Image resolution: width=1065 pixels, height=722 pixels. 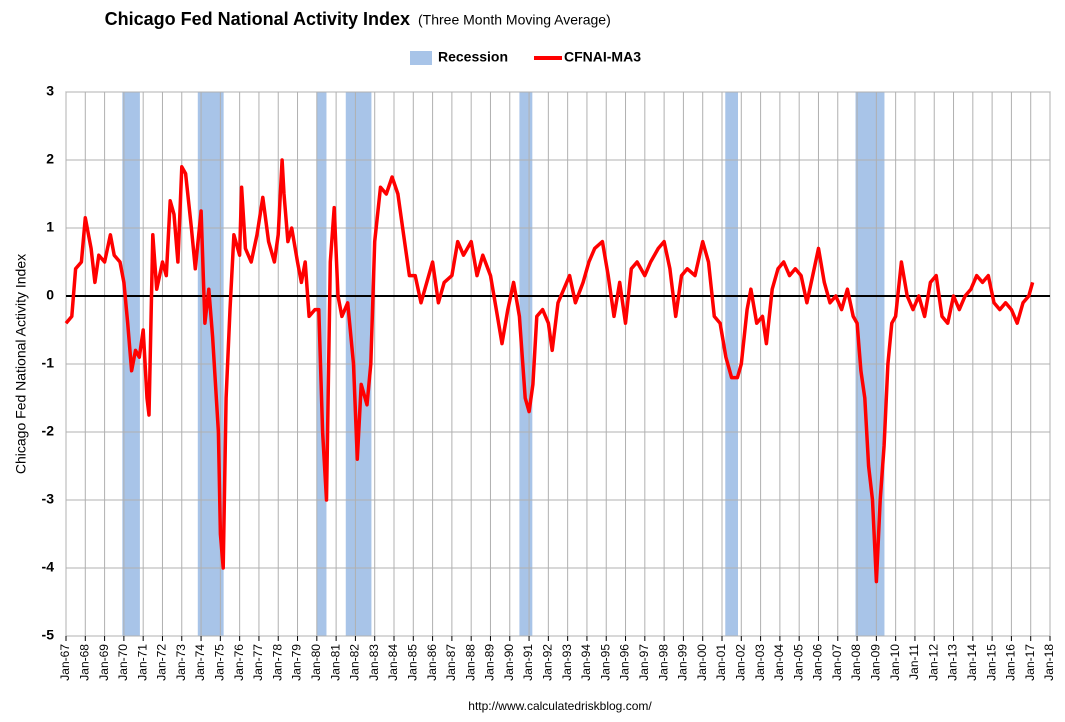 What do you see at coordinates (663, 662) in the screenshot?
I see `x-tick-label: Jan-98` at bounding box center [663, 662].